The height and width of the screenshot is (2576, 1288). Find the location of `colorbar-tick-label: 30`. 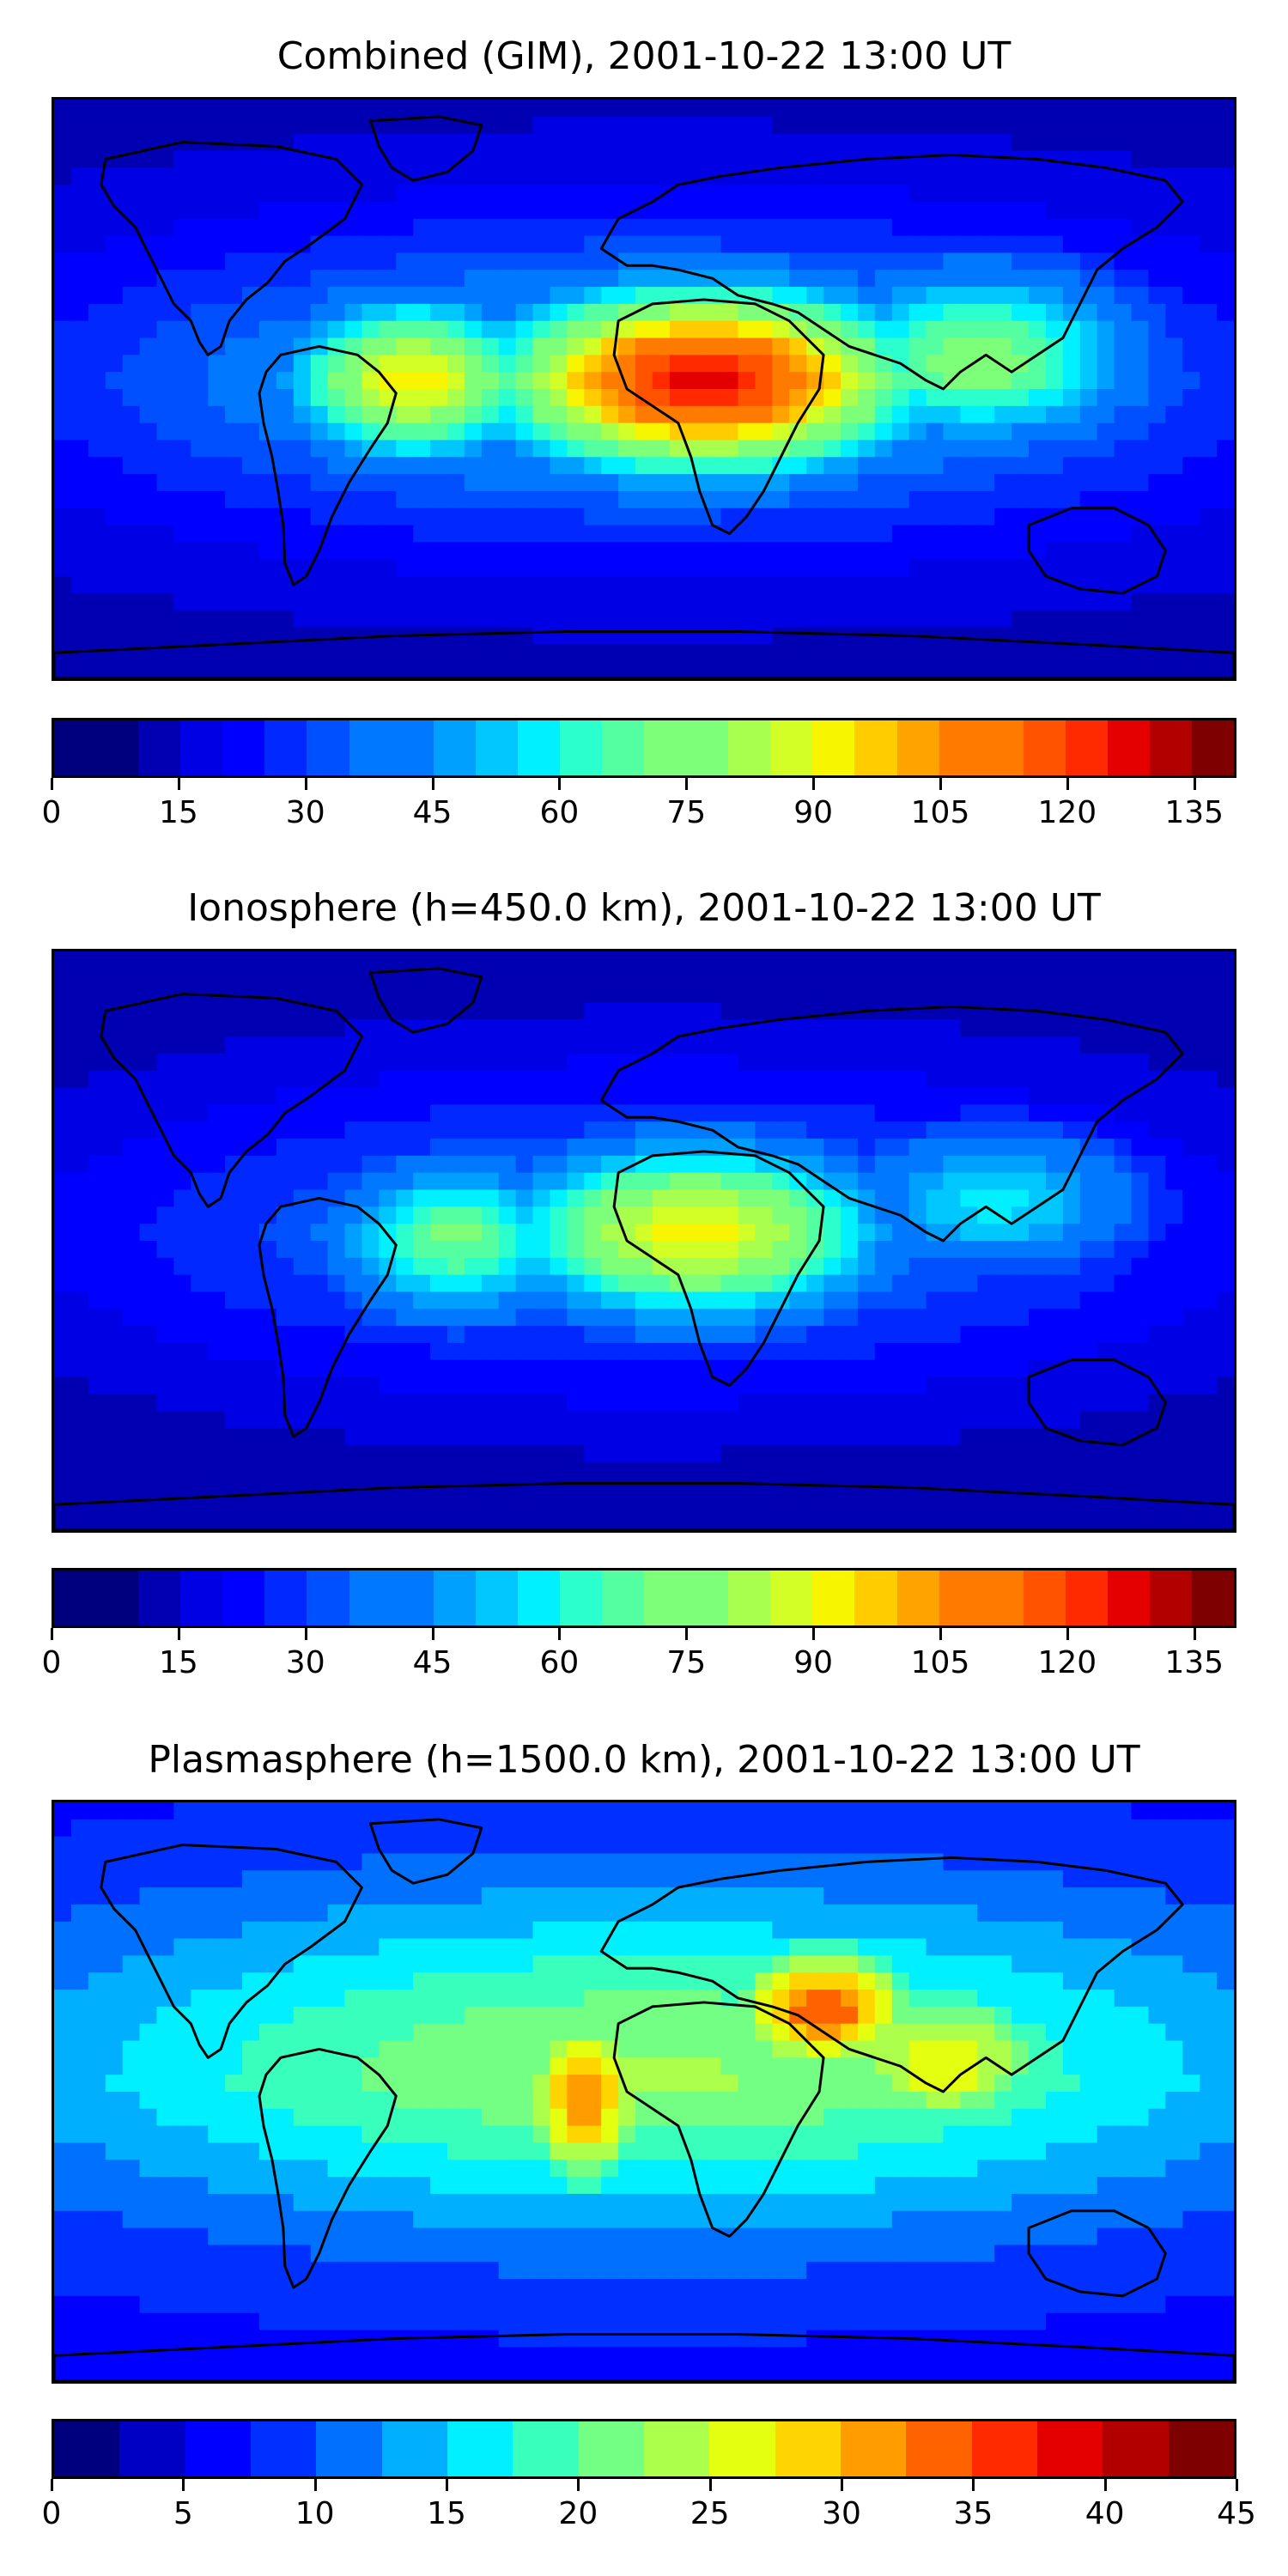

colorbar-tick-label: 30 is located at coordinates (305, 1663).